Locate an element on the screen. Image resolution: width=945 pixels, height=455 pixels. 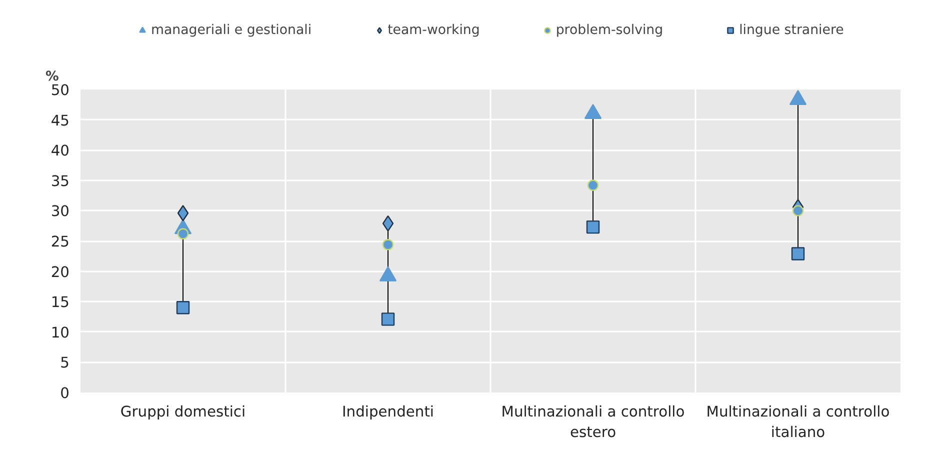
y-axis-title: % is located at coordinates (52, 77).